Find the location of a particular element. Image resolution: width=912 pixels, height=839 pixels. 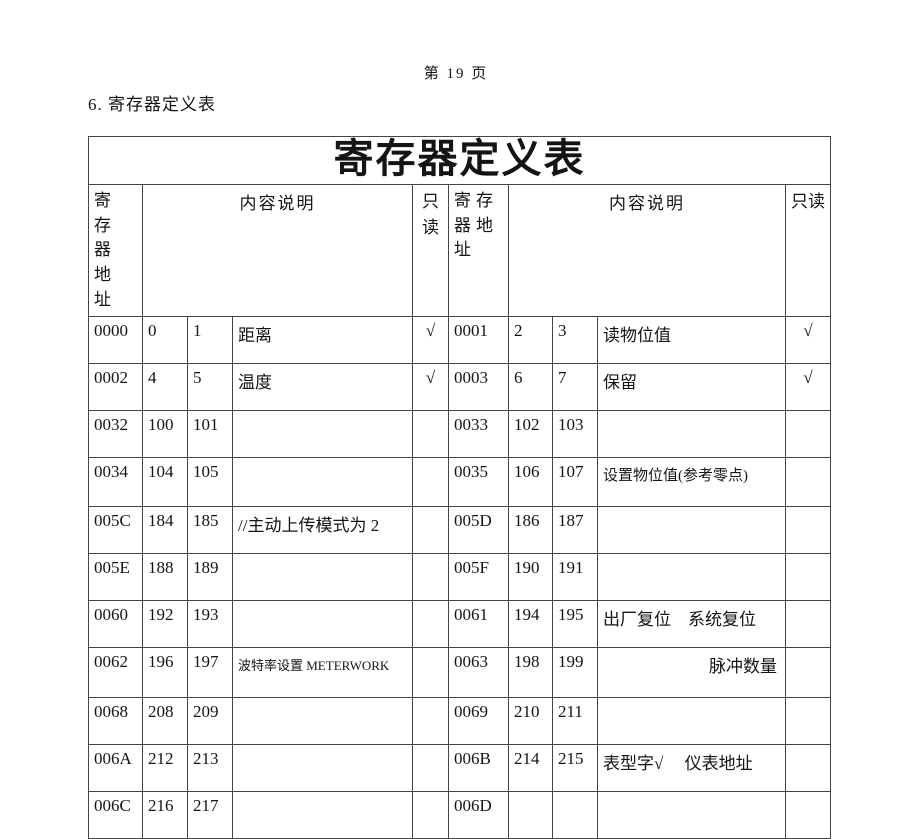

cell-description-right: 设置物位值(参考零点) is located at coordinates (691, 482).